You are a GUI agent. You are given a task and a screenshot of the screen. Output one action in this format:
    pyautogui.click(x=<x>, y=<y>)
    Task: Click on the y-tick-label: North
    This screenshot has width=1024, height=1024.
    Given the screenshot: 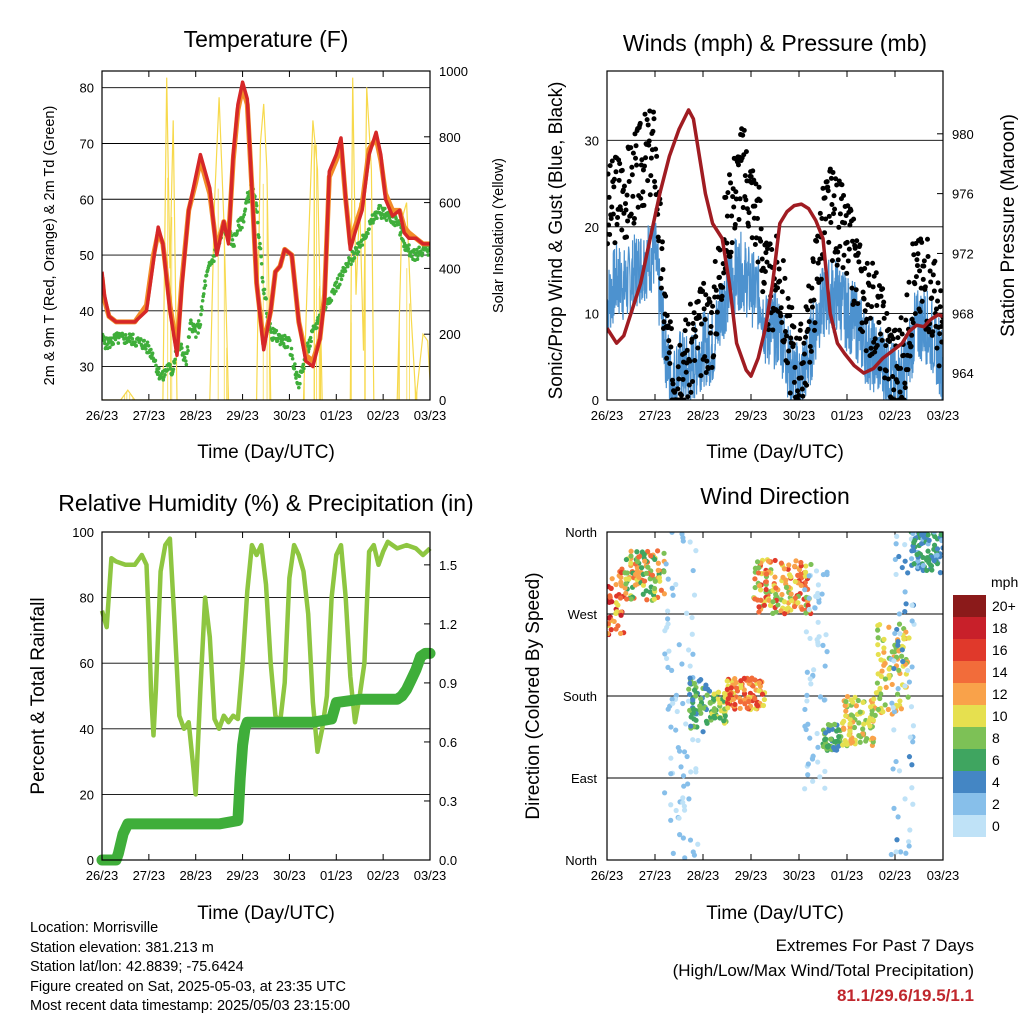 What is the action you would take?
    pyautogui.click(x=581, y=532)
    